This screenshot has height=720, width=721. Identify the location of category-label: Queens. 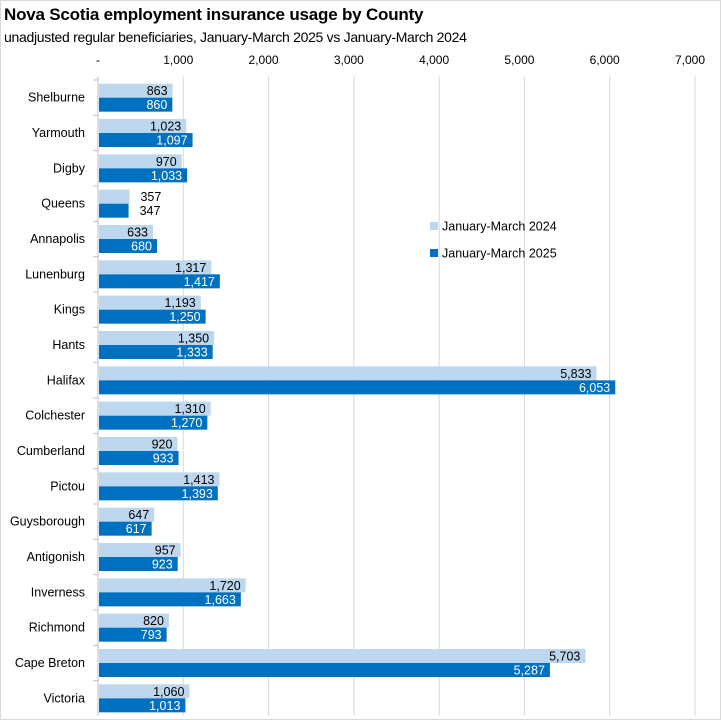
(63, 204).